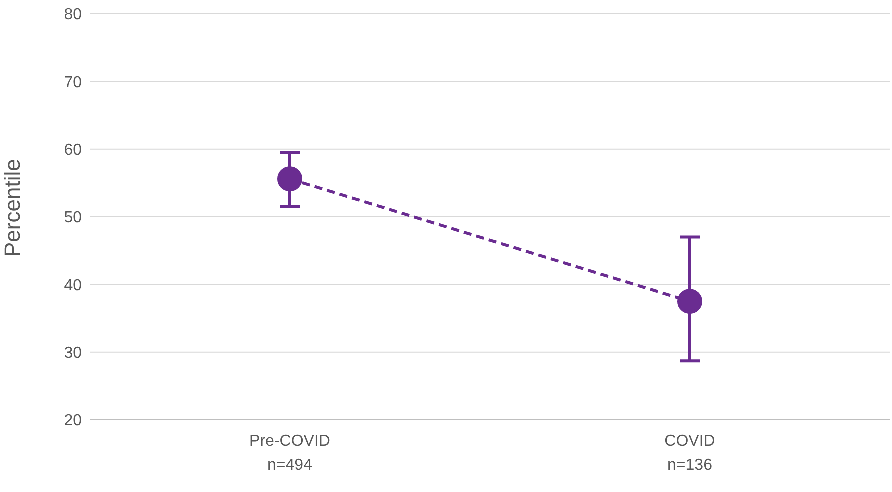 This screenshot has width=892, height=492. What do you see at coordinates (690, 453) in the screenshot?
I see `x-tick-label: COVID n=136` at bounding box center [690, 453].